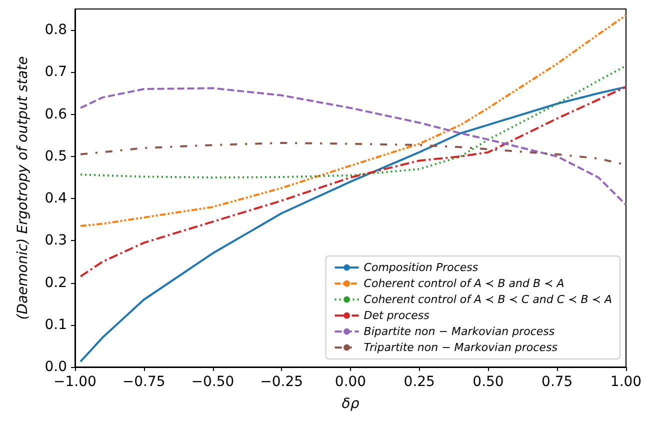 The image size is (658, 421). Describe the element at coordinates (55, 240) in the screenshot. I see `y-tick-label: 0.3` at that location.